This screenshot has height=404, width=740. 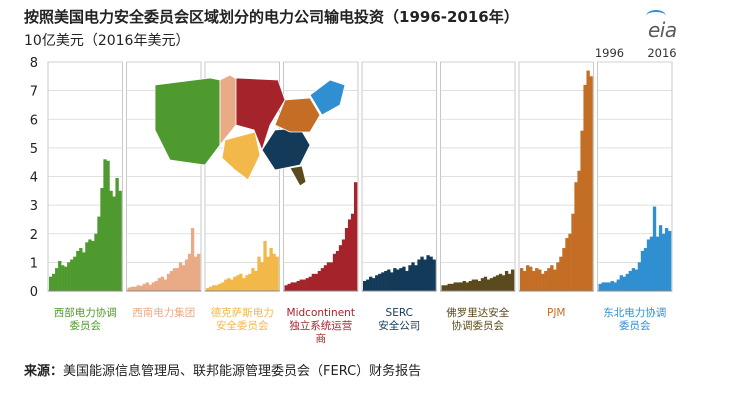 I want to click on eia-logo: eia, so click(x=661, y=26).